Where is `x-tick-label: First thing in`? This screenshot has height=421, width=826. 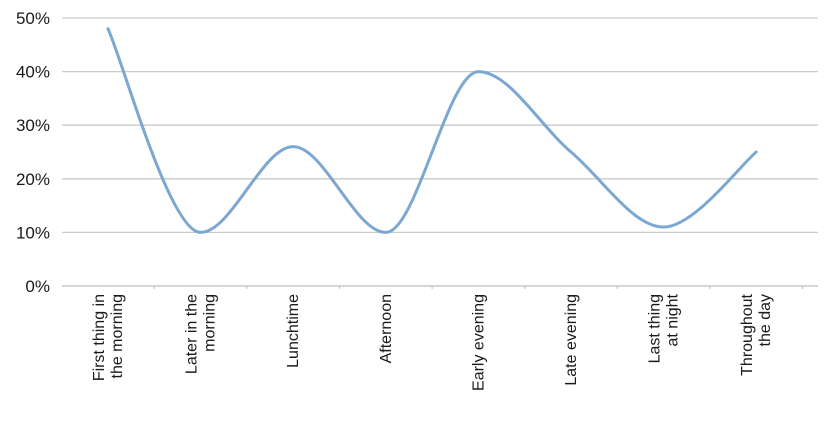
x-tick-label: First thing in is located at coordinates (99, 337).